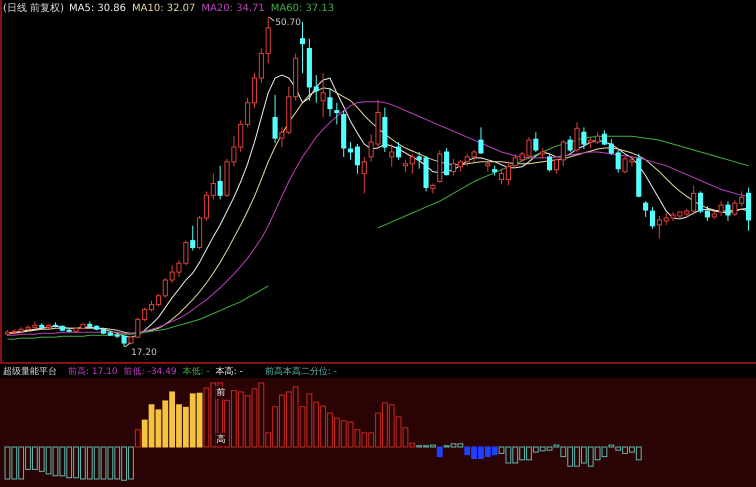 The width and height of the screenshot is (756, 487). I want to click on text: MA60: 37.13, so click(302, 8).